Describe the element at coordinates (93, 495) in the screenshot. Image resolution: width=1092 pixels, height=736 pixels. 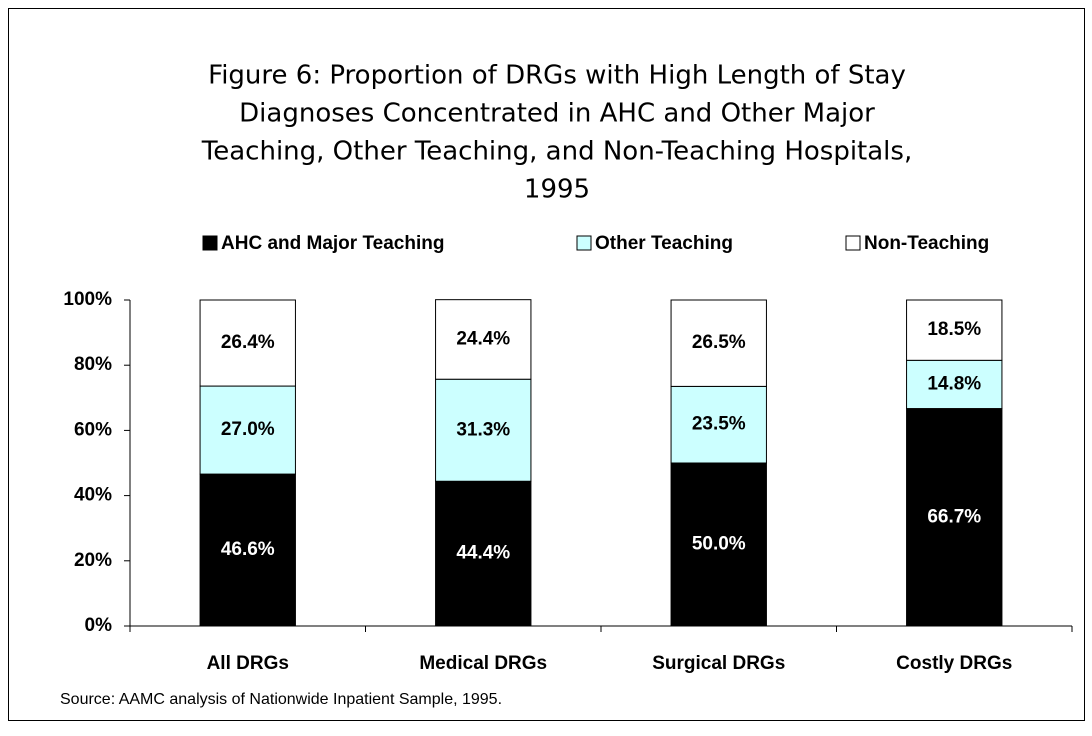
I see `y-tick-label: 40%` at that location.